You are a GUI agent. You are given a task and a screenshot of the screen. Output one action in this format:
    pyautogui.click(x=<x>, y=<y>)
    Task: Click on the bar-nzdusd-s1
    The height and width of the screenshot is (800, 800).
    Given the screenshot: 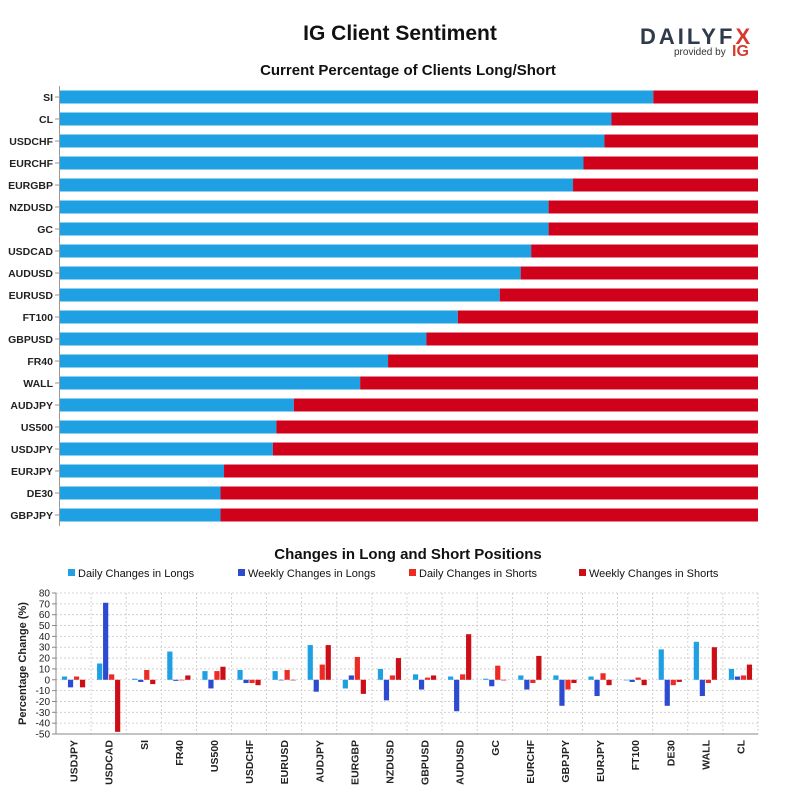 What is the action you would take?
    pyautogui.click(x=386, y=690)
    